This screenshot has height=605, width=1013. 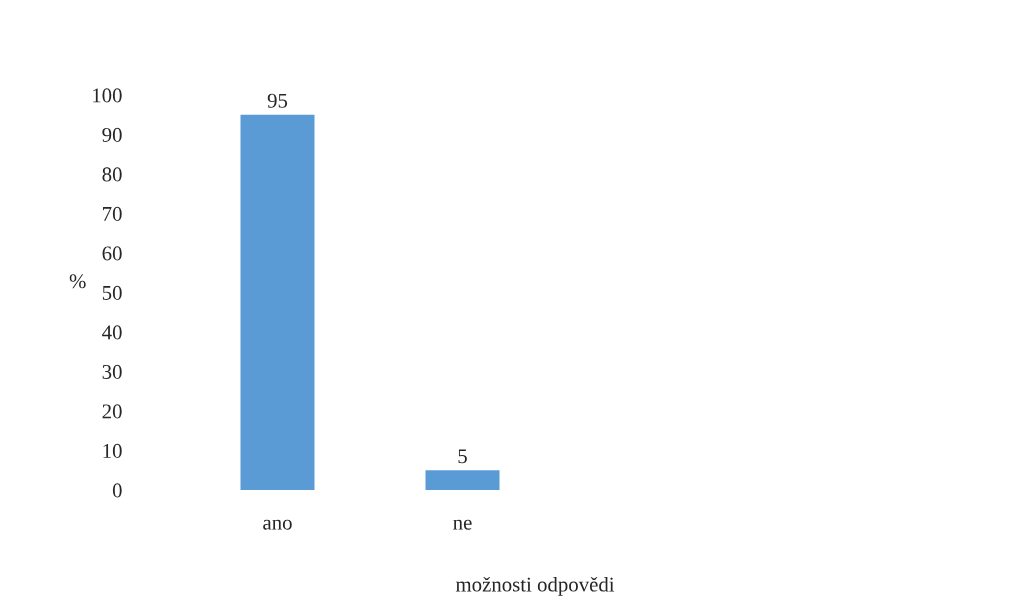 I want to click on data-label: 95, so click(x=277, y=100).